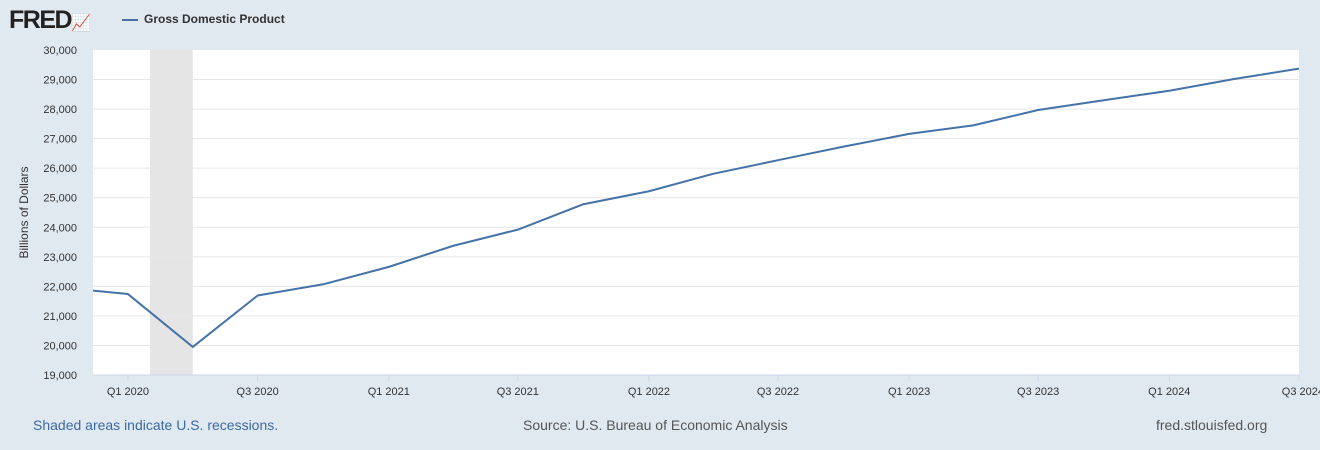  Describe the element at coordinates (60, 258) in the screenshot. I see `y-tick-label: 23,000` at that location.